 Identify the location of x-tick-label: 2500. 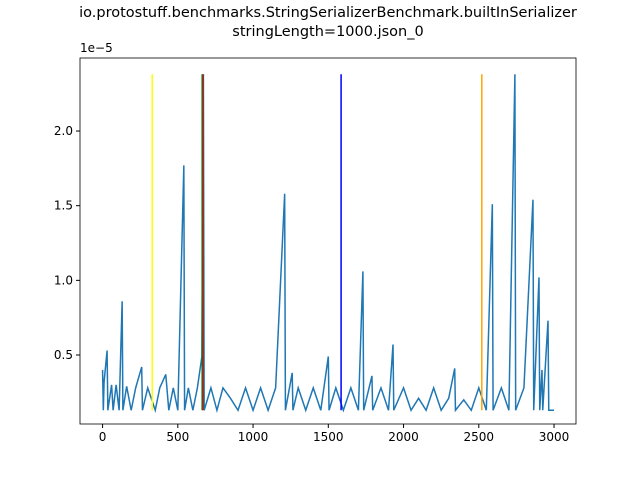
(479, 437).